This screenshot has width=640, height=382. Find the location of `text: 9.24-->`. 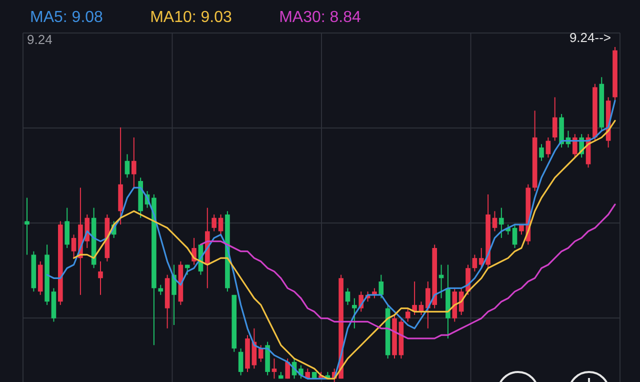

text: 9.24--> is located at coordinates (590, 37).